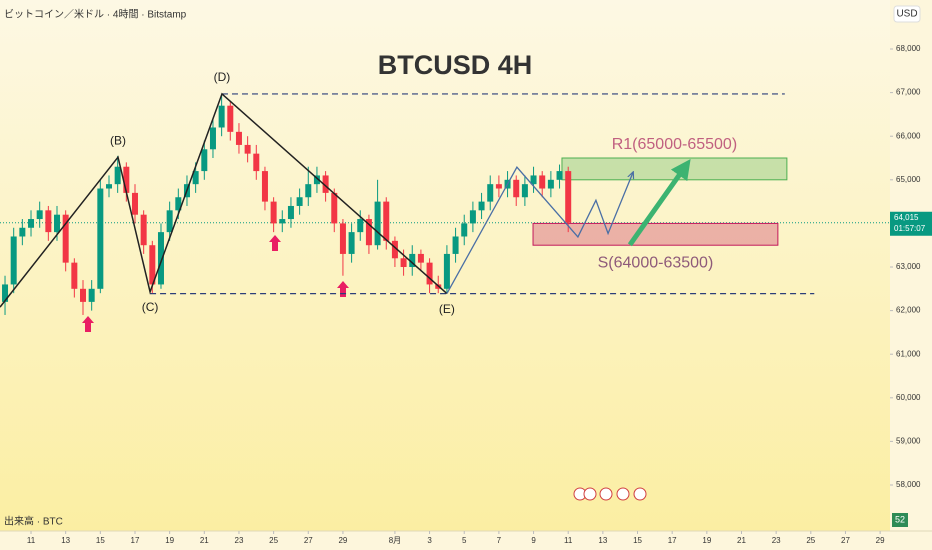 The height and width of the screenshot is (550, 932). What do you see at coordinates (33, 521) in the screenshot?
I see `volume-label: 出来高 · BTC` at bounding box center [33, 521].